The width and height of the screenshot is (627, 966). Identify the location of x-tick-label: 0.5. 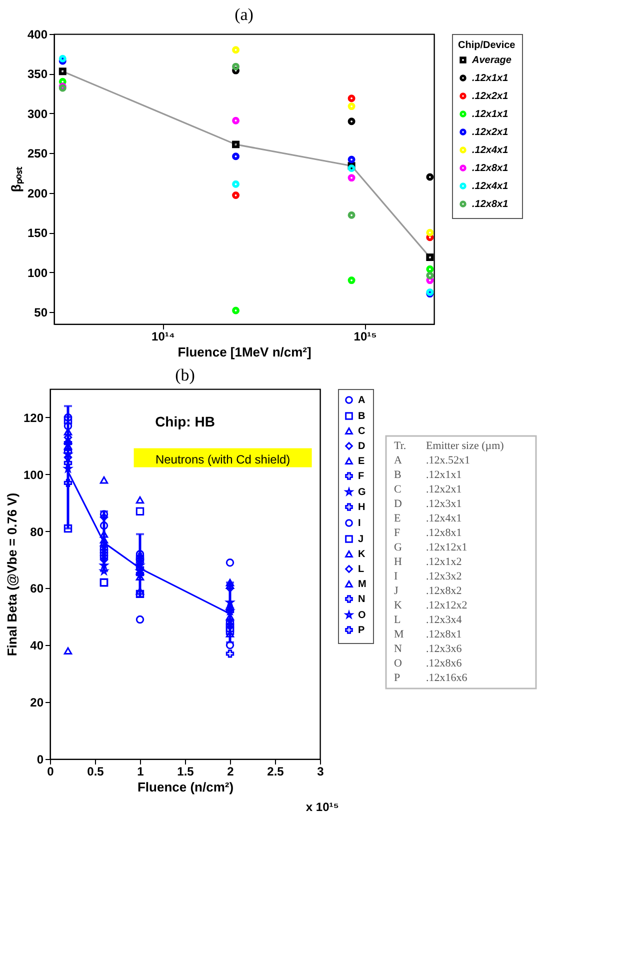
(95, 771).